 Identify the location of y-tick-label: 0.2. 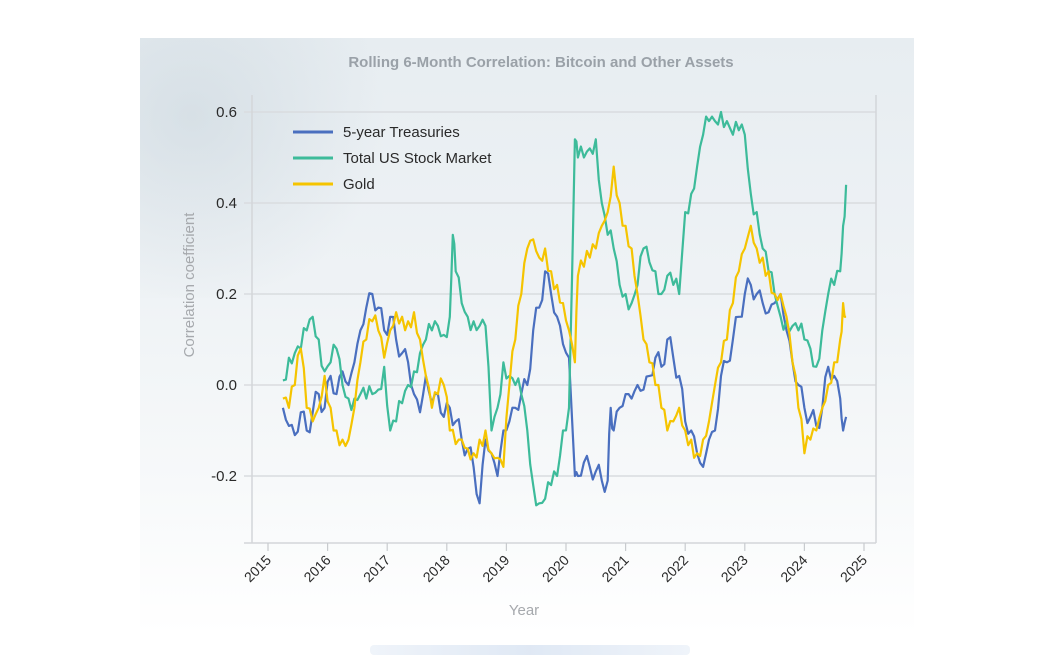
(226, 294).